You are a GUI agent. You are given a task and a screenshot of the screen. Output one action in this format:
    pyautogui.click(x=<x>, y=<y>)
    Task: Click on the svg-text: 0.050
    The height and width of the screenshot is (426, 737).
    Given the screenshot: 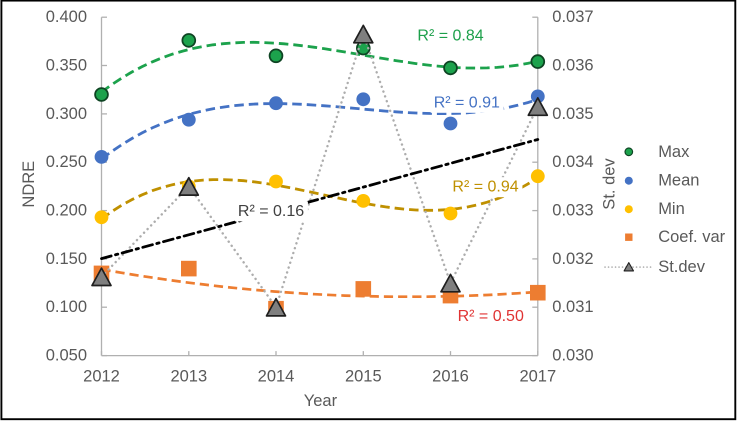 What is the action you would take?
    pyautogui.click(x=66, y=356)
    